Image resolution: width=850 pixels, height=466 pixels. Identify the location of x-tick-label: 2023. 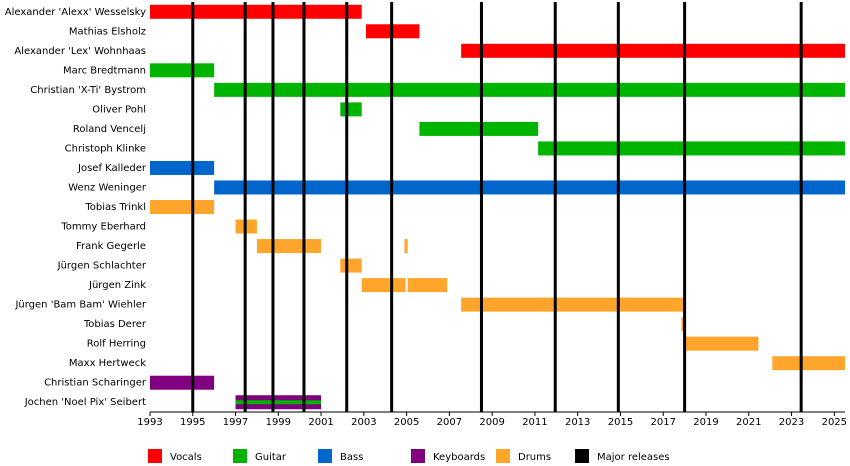
(791, 422).